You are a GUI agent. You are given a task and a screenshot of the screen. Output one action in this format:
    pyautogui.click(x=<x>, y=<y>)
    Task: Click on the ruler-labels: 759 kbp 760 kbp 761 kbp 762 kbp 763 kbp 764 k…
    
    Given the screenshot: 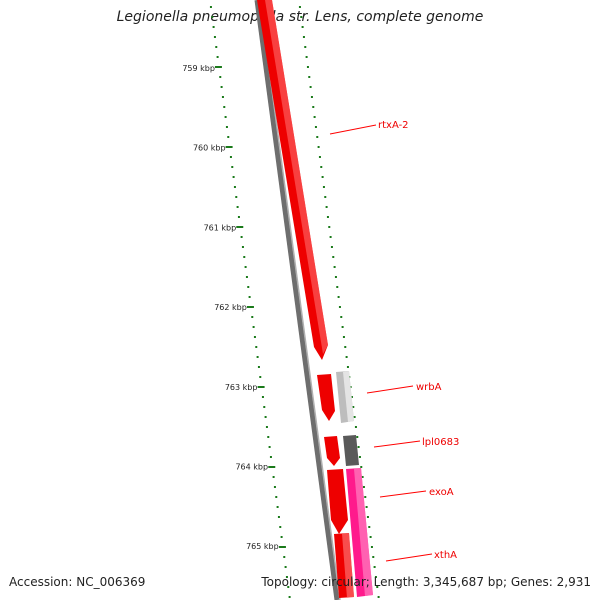 What is the action you would take?
    pyautogui.click(x=230, y=307)
    